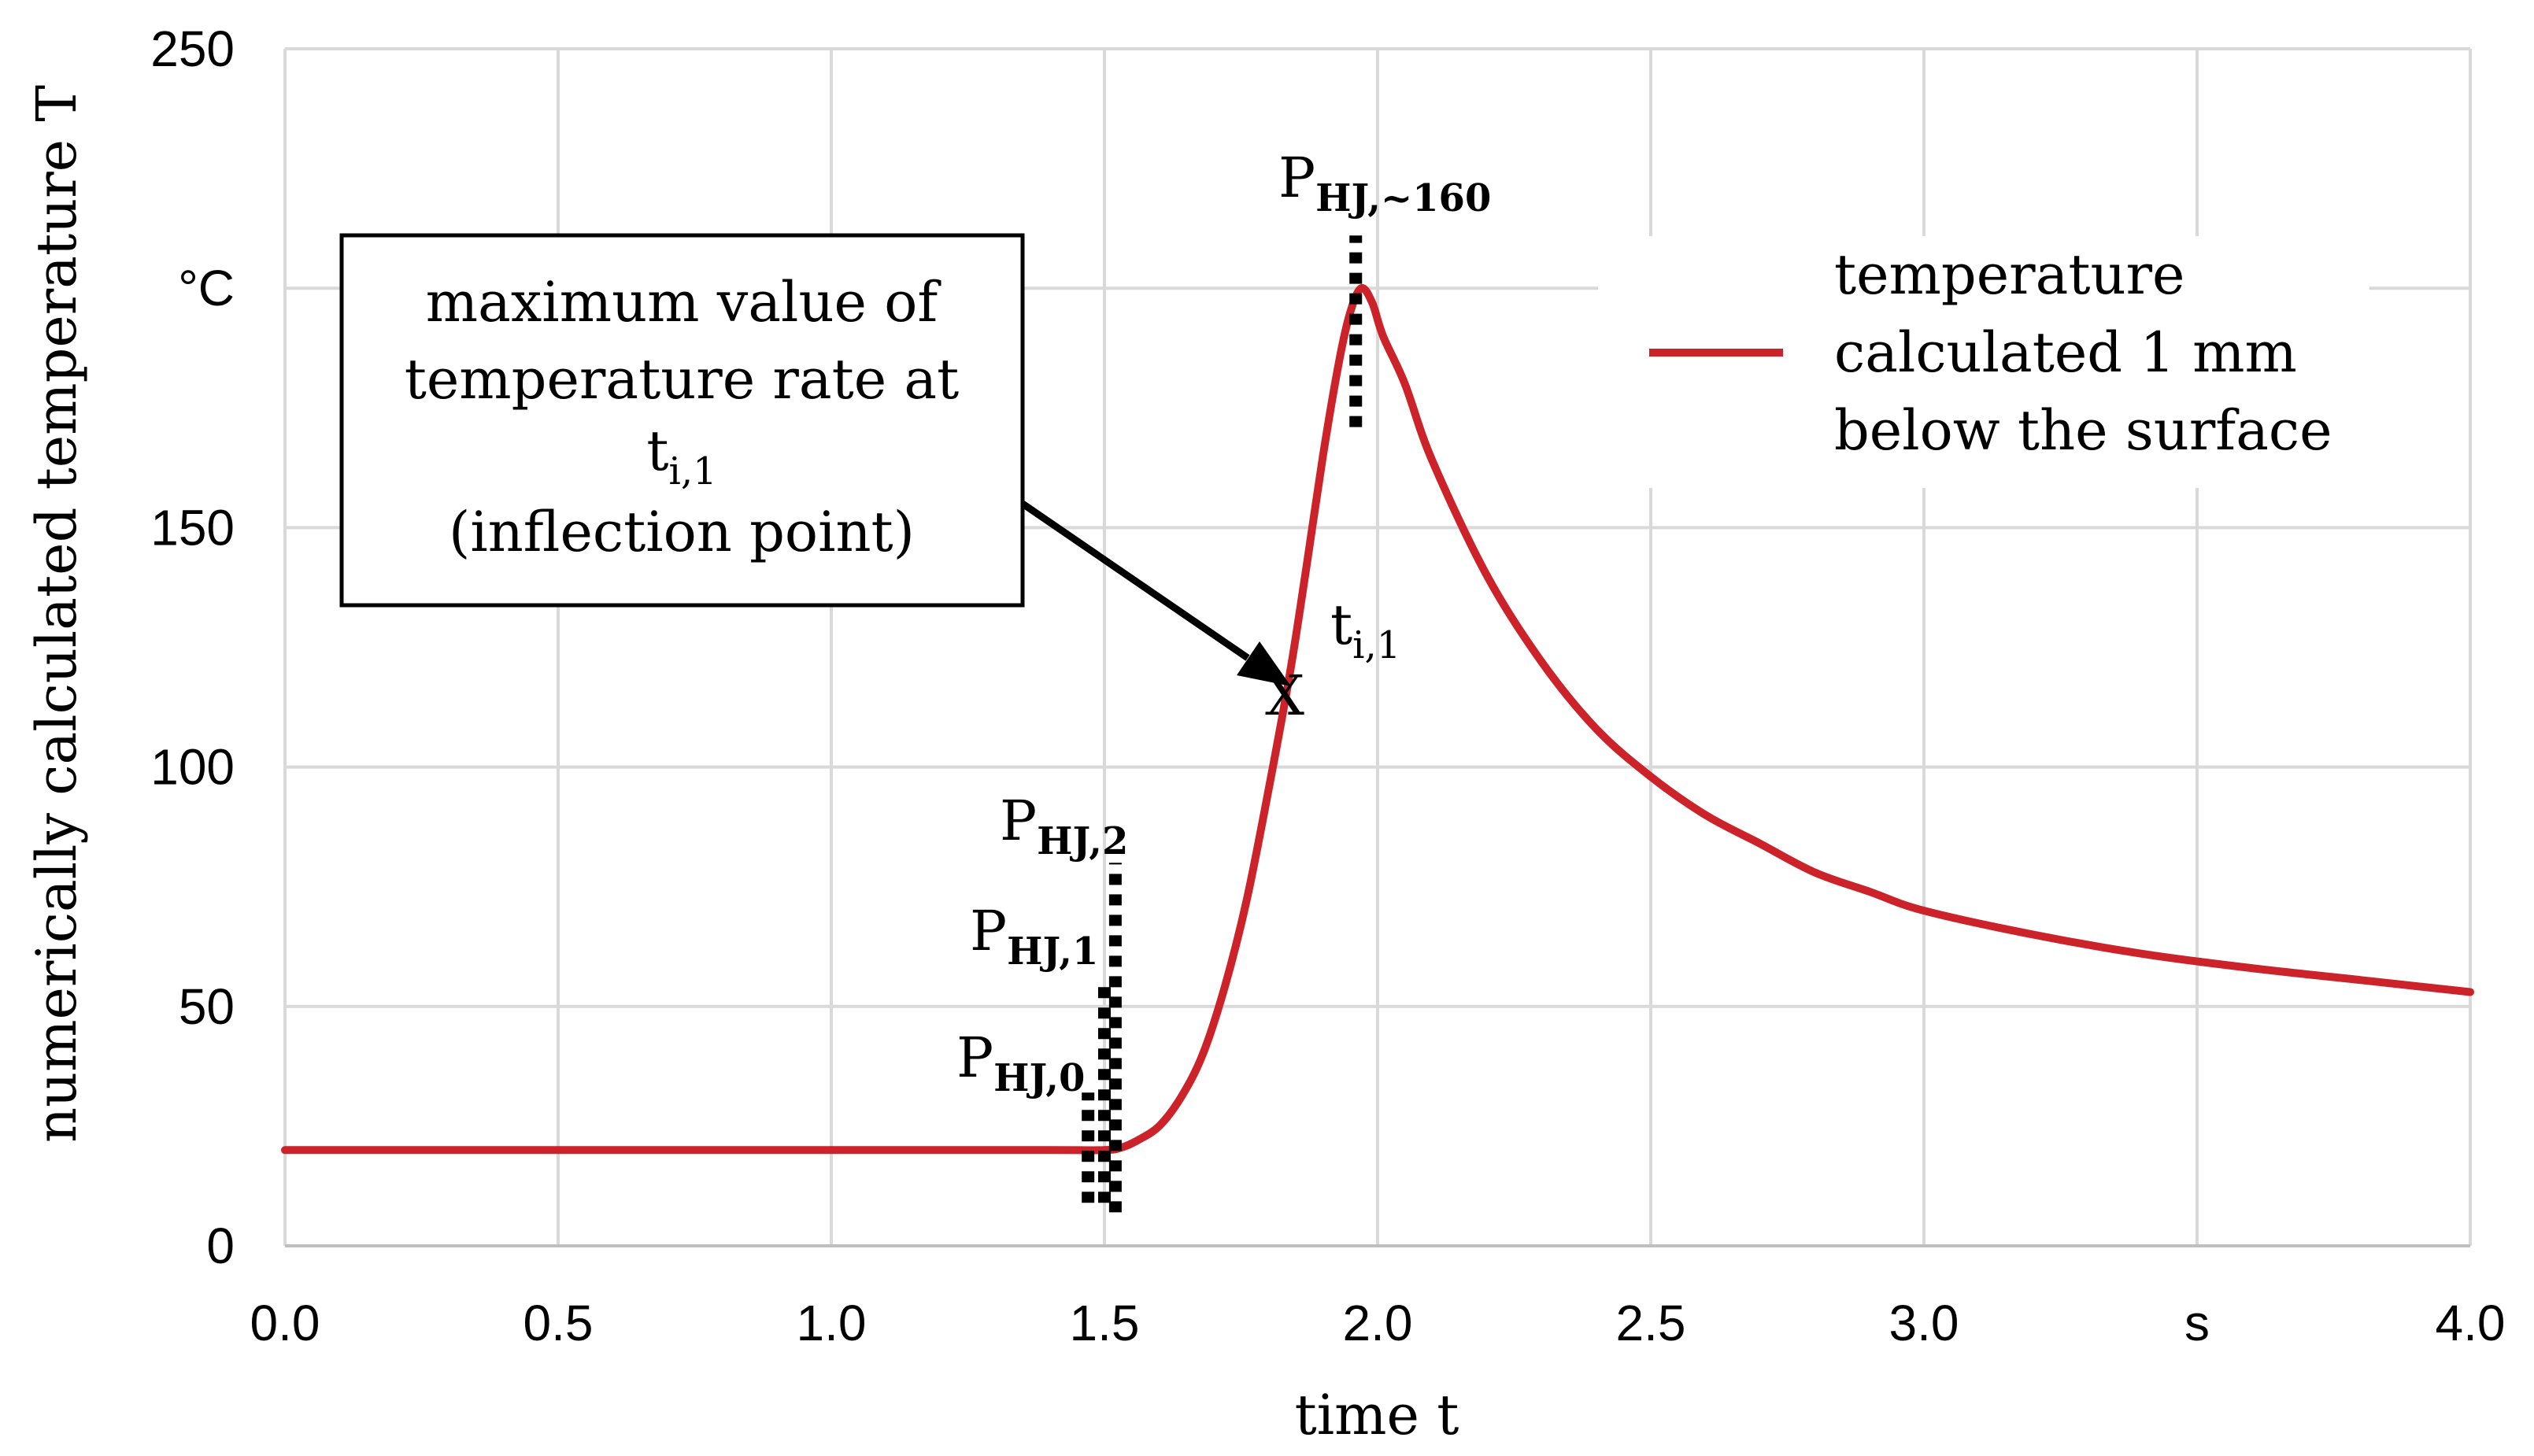 The width and height of the screenshot is (2534, 1456). I want to click on marker-lines, so click(1222, 724).